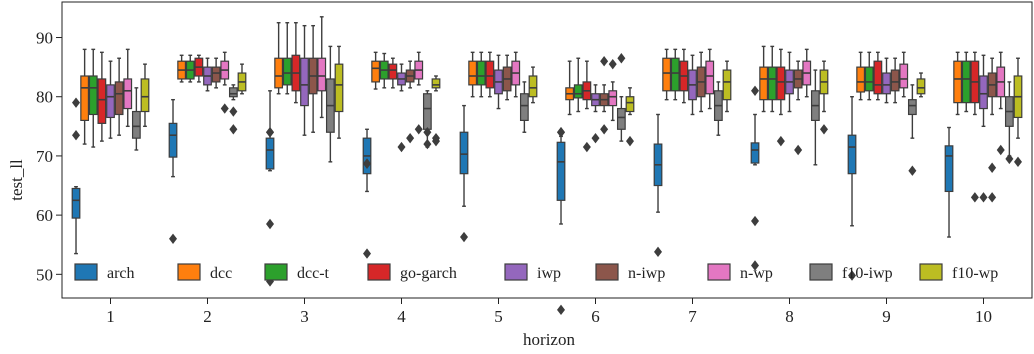 The height and width of the screenshot is (354, 1034). Describe the element at coordinates (755, 178) in the screenshot. I see `box-arch-h8` at that location.